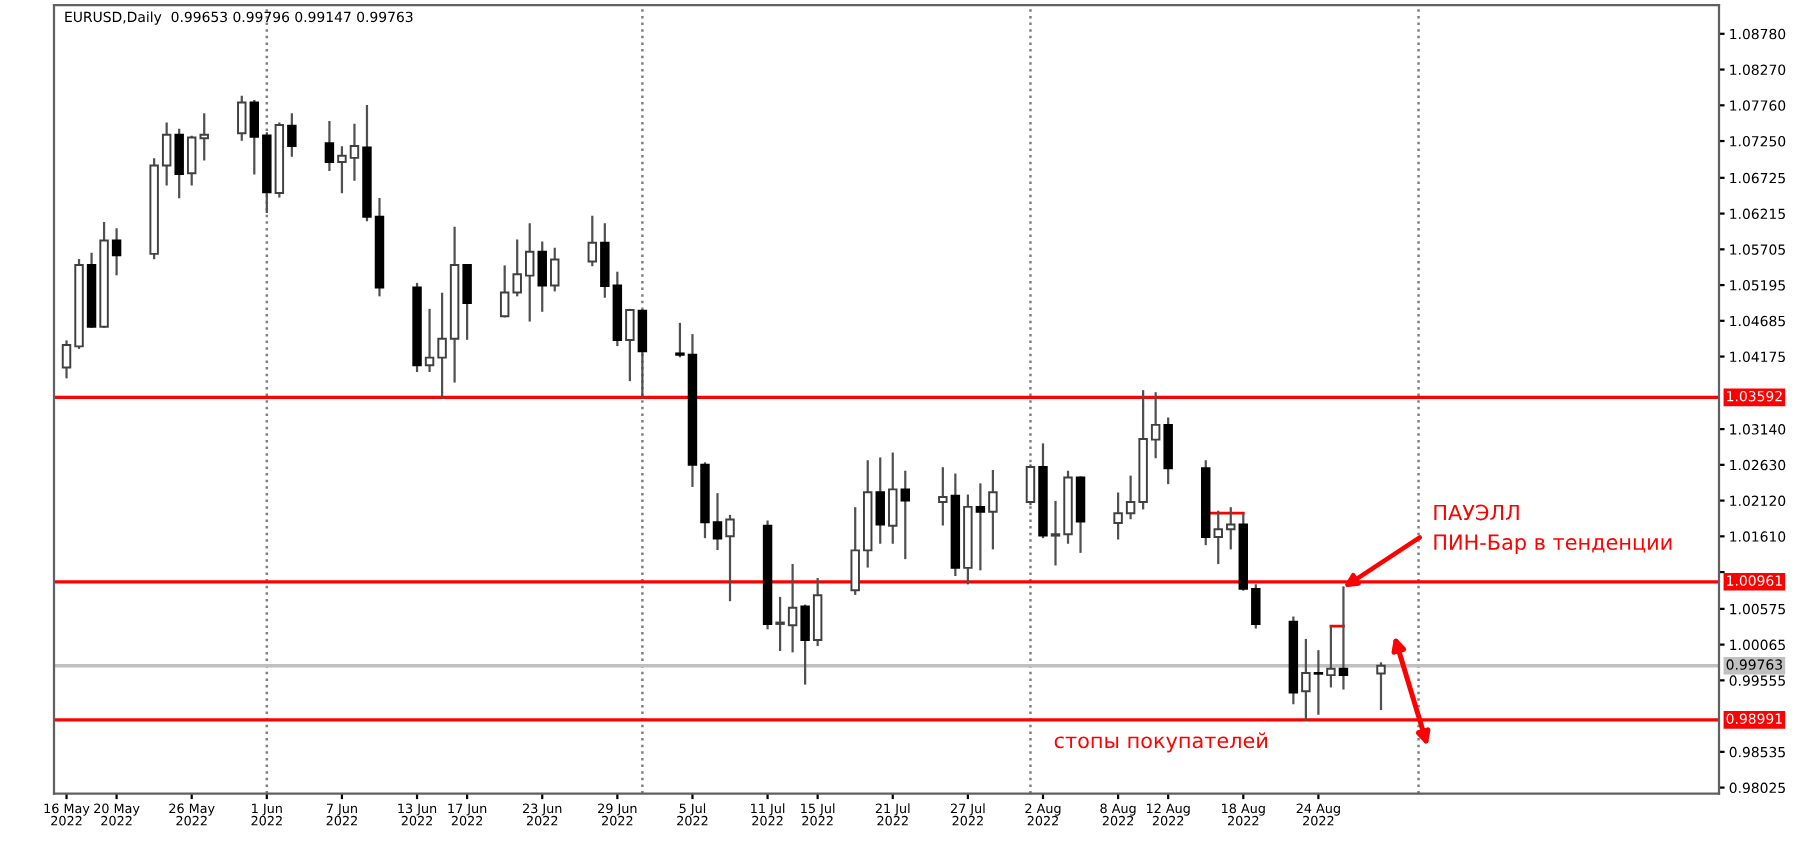  I want to click on annotation: стопы покупателей, so click(1160, 742).